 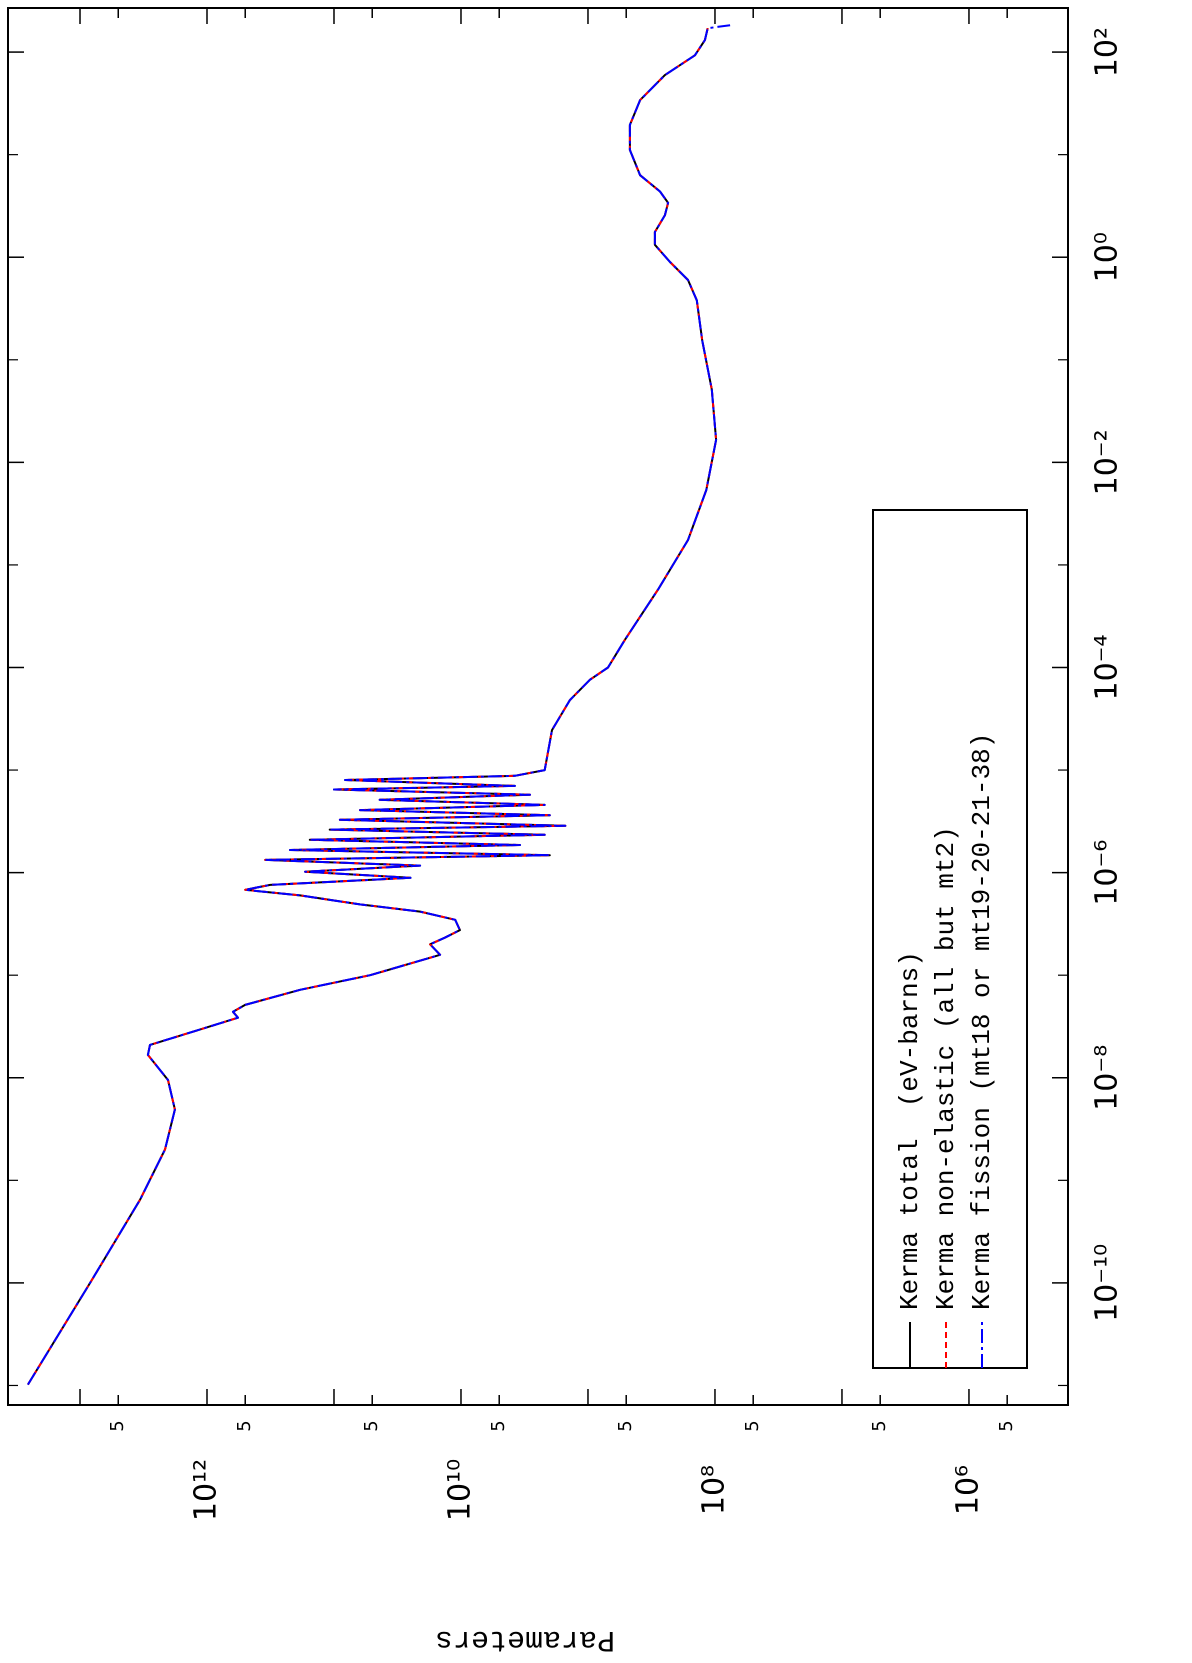 I want to click on y-tick-label: 10⁸, so click(x=713, y=1490).